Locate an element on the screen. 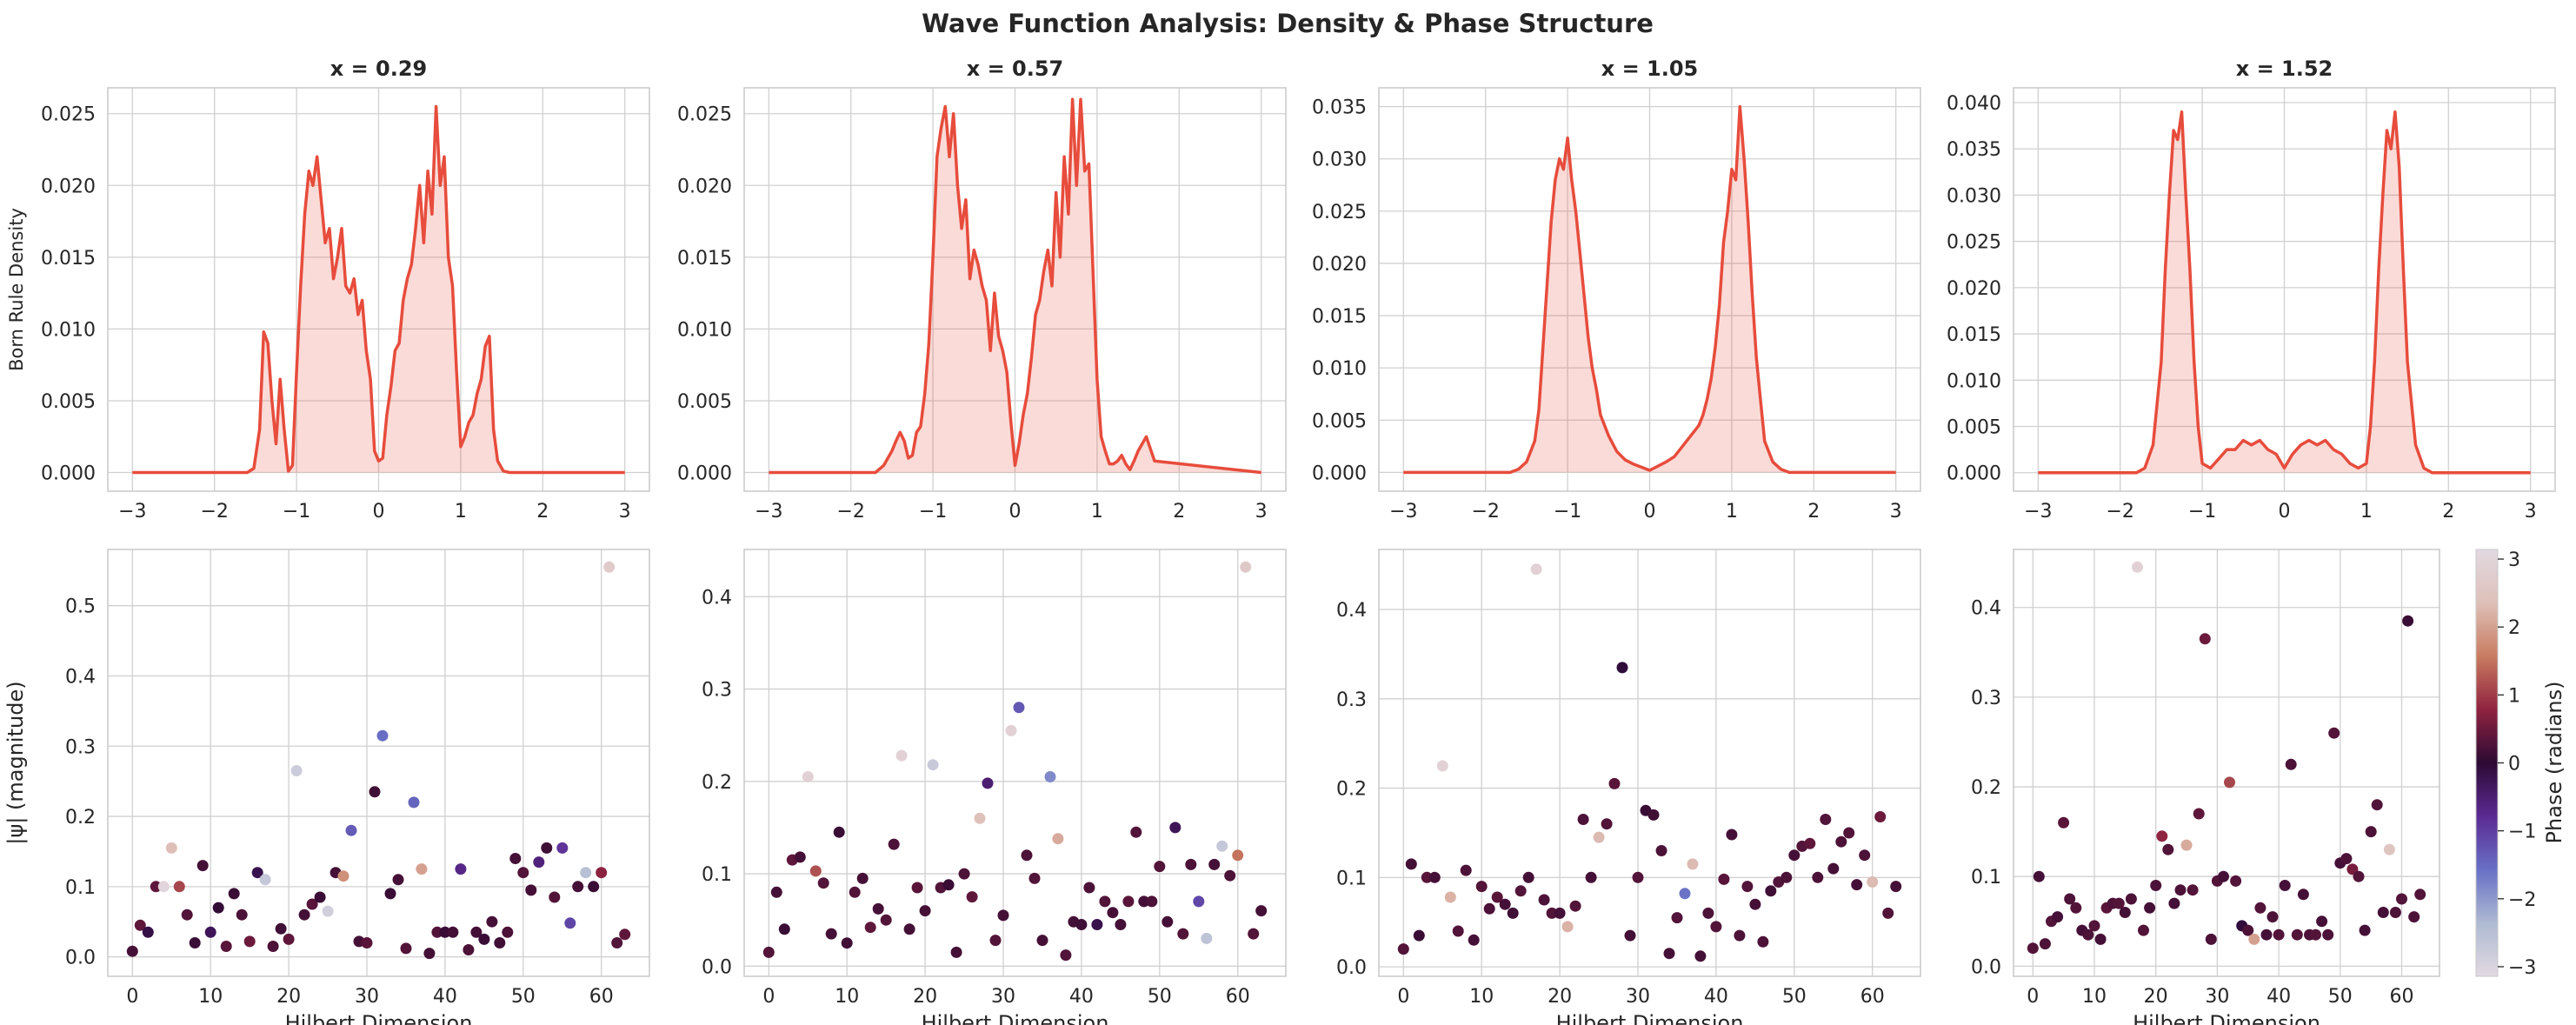 The height and width of the screenshot is (1025, 2576). x-tick-label: 40 is located at coordinates (1081, 997).